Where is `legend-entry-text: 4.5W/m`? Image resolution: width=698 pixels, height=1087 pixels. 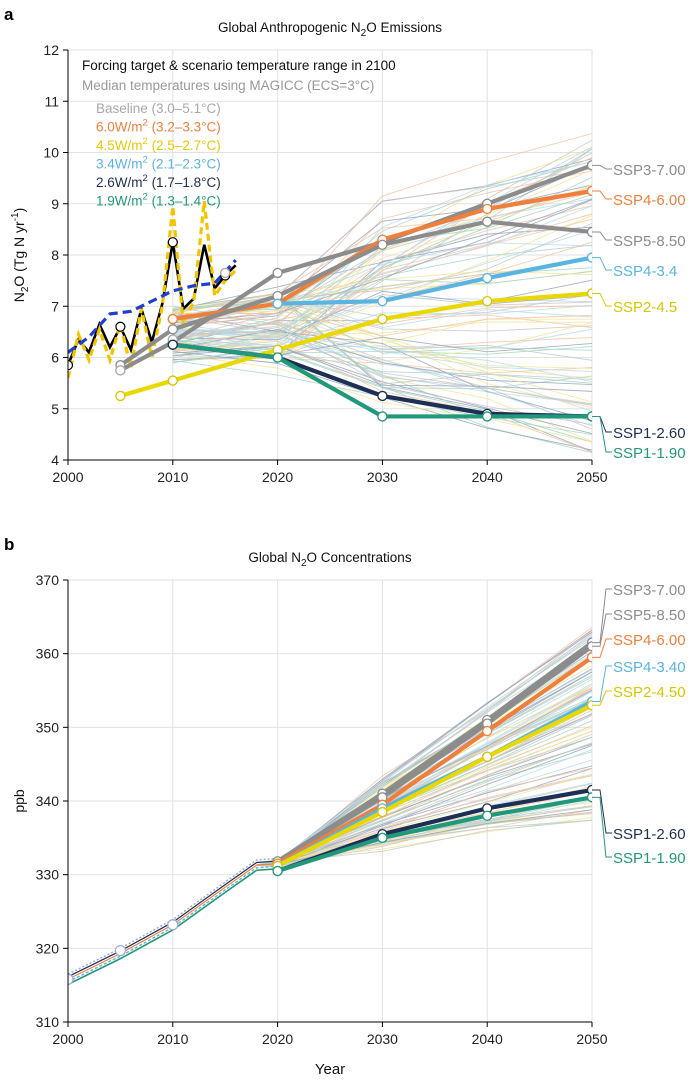 legend-entry-text: 4.5W/m is located at coordinates (119, 145).